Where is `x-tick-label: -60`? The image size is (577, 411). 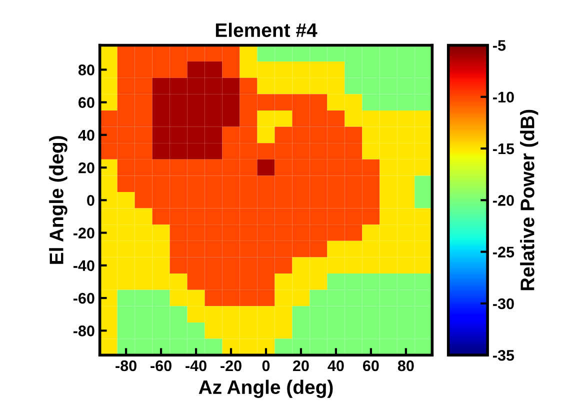
x-tick-label: -60 is located at coordinates (161, 366).